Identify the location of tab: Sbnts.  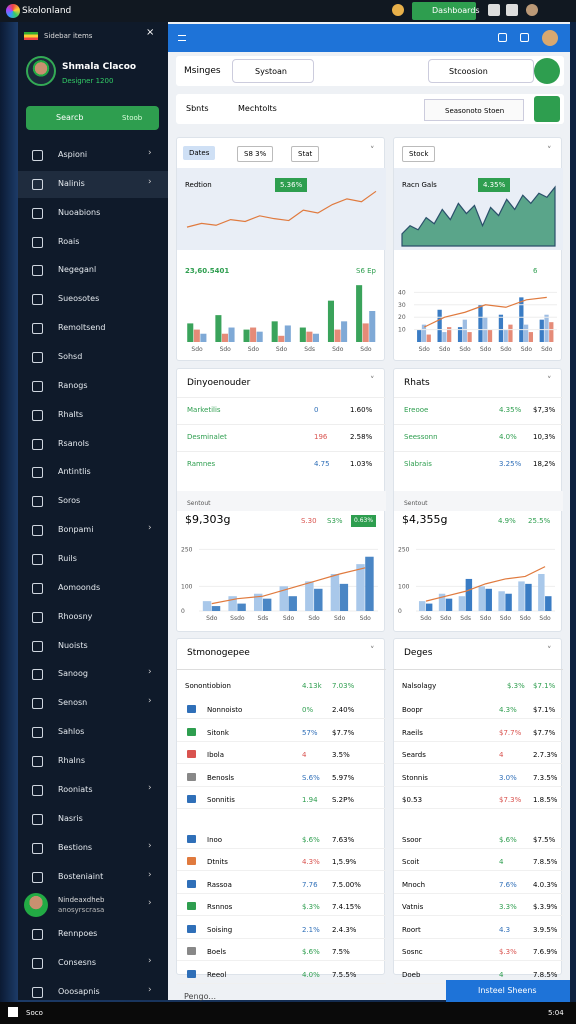
(197, 108).